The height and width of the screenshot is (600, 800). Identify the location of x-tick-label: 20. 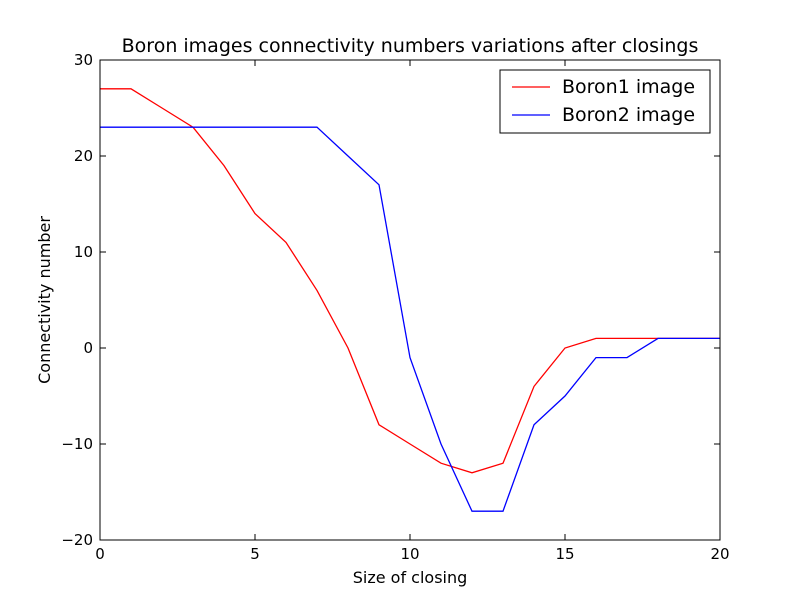
(719, 554).